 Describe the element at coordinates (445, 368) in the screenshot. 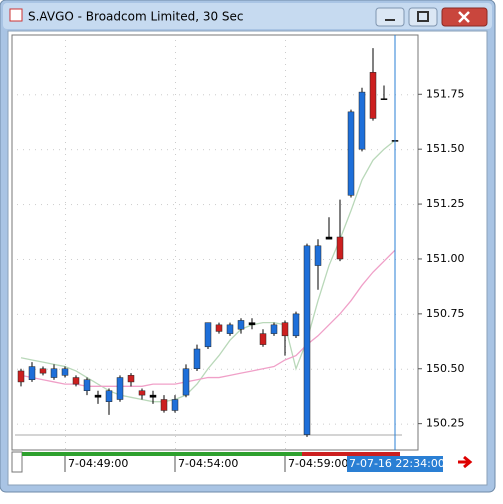

I see `y-tick-label: 150.50` at that location.